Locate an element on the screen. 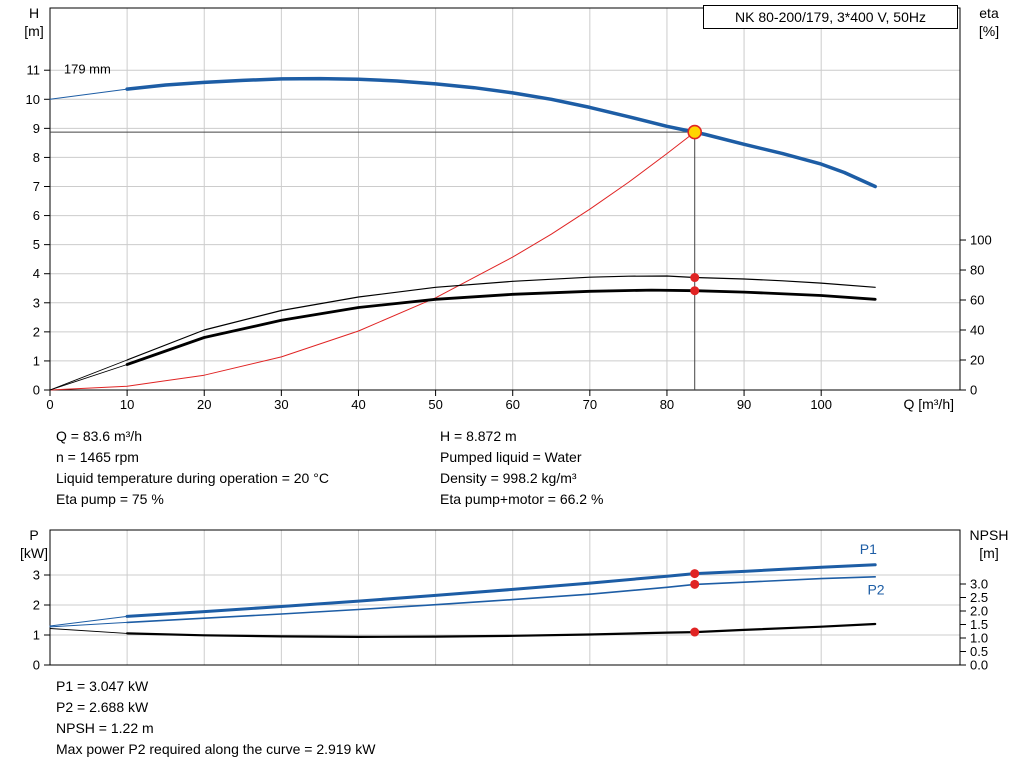  p2-curve is located at coordinates (501, 599).